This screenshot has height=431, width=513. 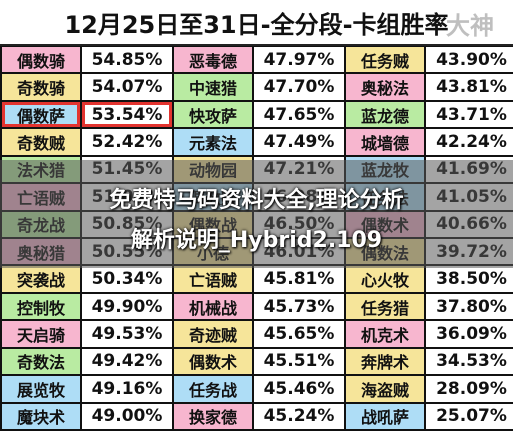 What do you see at coordinates (127, 361) in the screenshot?
I see `winrate-cell: 49.42%` at bounding box center [127, 361].